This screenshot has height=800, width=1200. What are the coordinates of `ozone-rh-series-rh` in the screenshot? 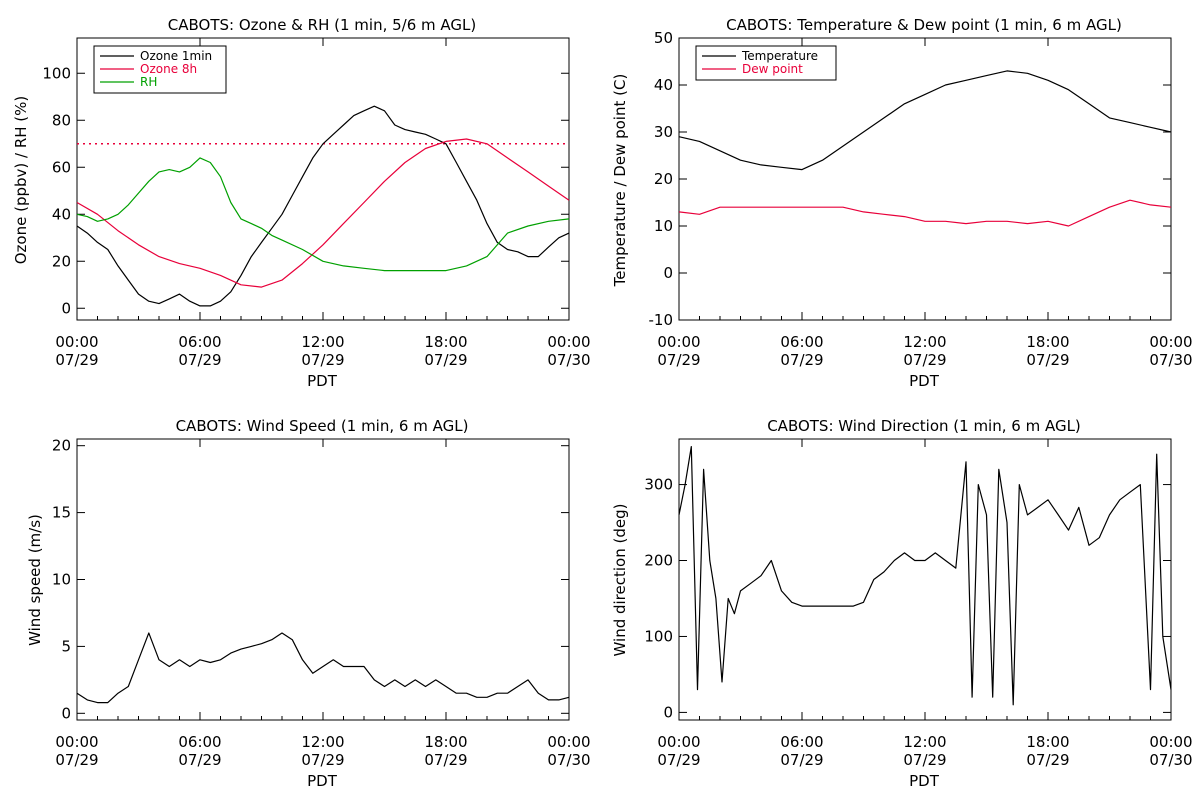 It's located at (323, 214).